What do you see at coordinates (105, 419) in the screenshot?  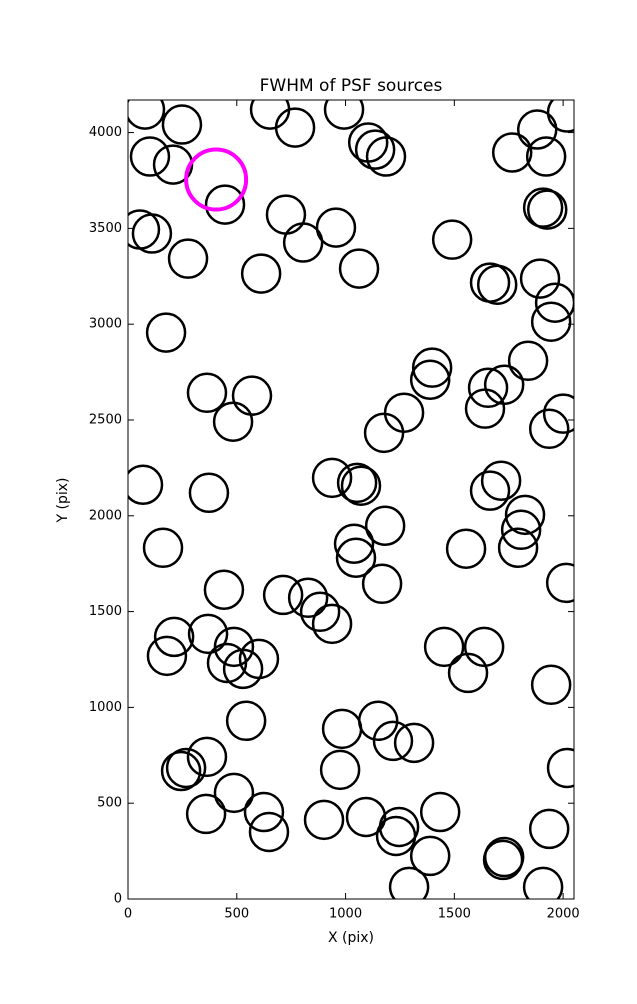 I see `y-tick-label: 2500` at bounding box center [105, 419].